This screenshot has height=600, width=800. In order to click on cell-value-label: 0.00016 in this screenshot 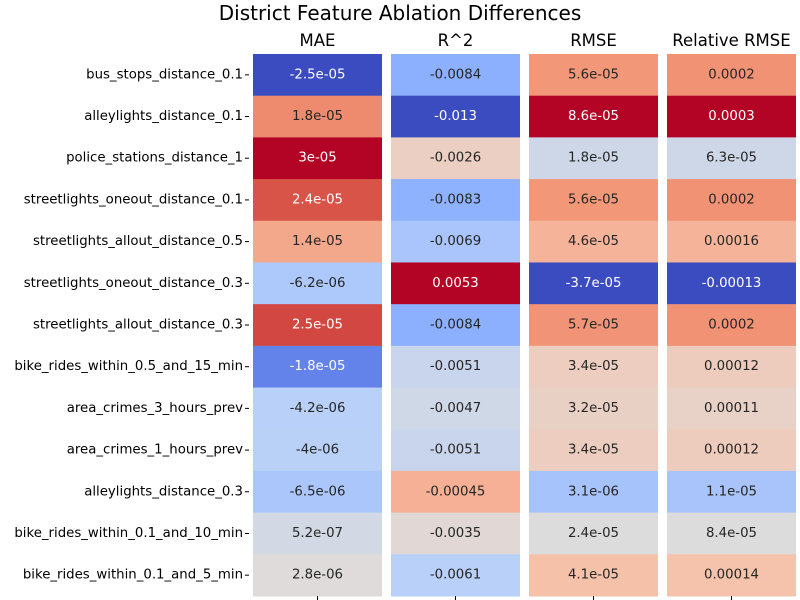, I will do `click(731, 241)`.